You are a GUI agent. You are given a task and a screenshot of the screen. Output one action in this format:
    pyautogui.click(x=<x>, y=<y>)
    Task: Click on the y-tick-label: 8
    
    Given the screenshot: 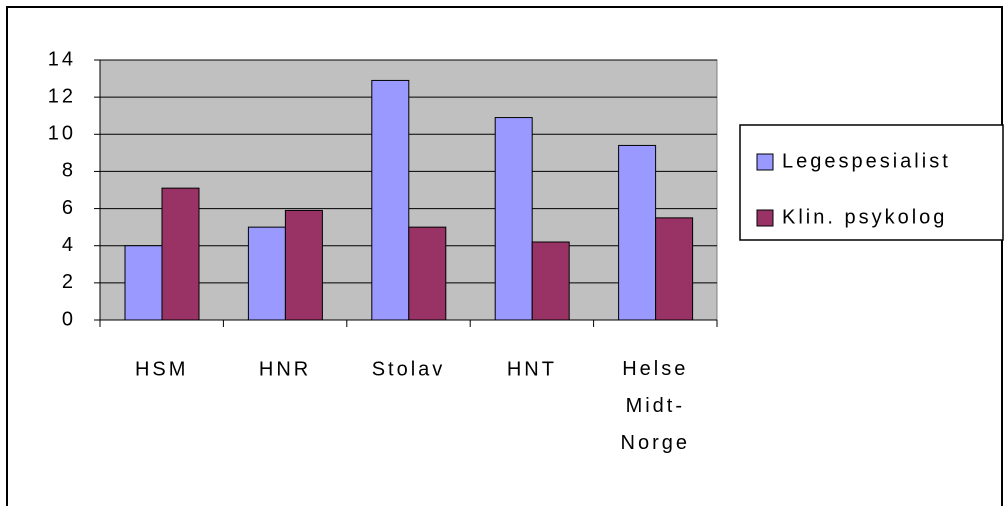 What is the action you would take?
    pyautogui.click(x=69, y=171)
    